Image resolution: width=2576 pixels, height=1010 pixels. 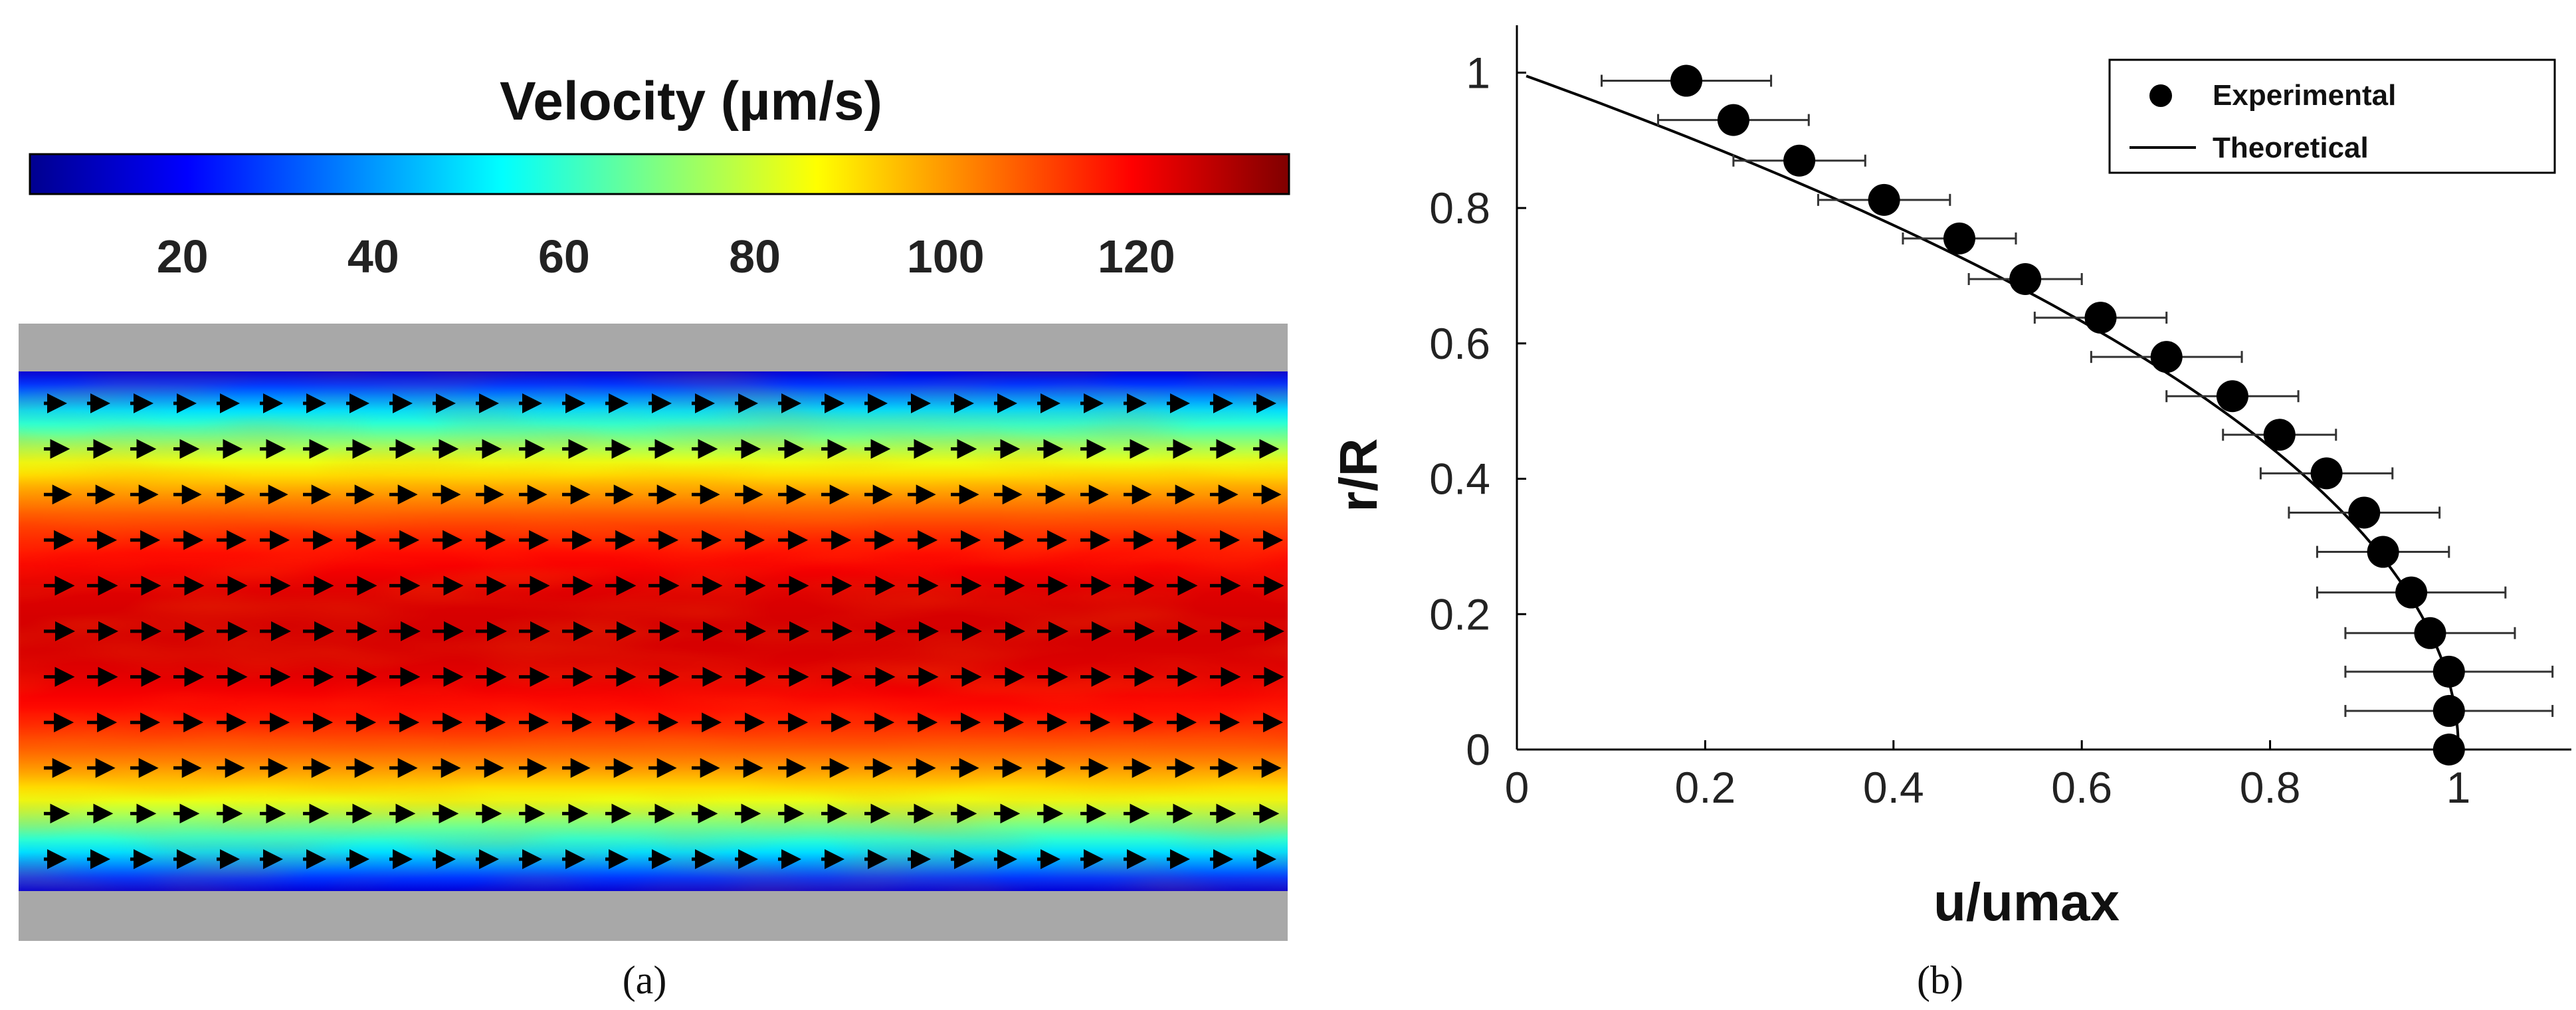 What do you see at coordinates (1518, 787) in the screenshot?
I see `x-tick-label: 0` at bounding box center [1518, 787].